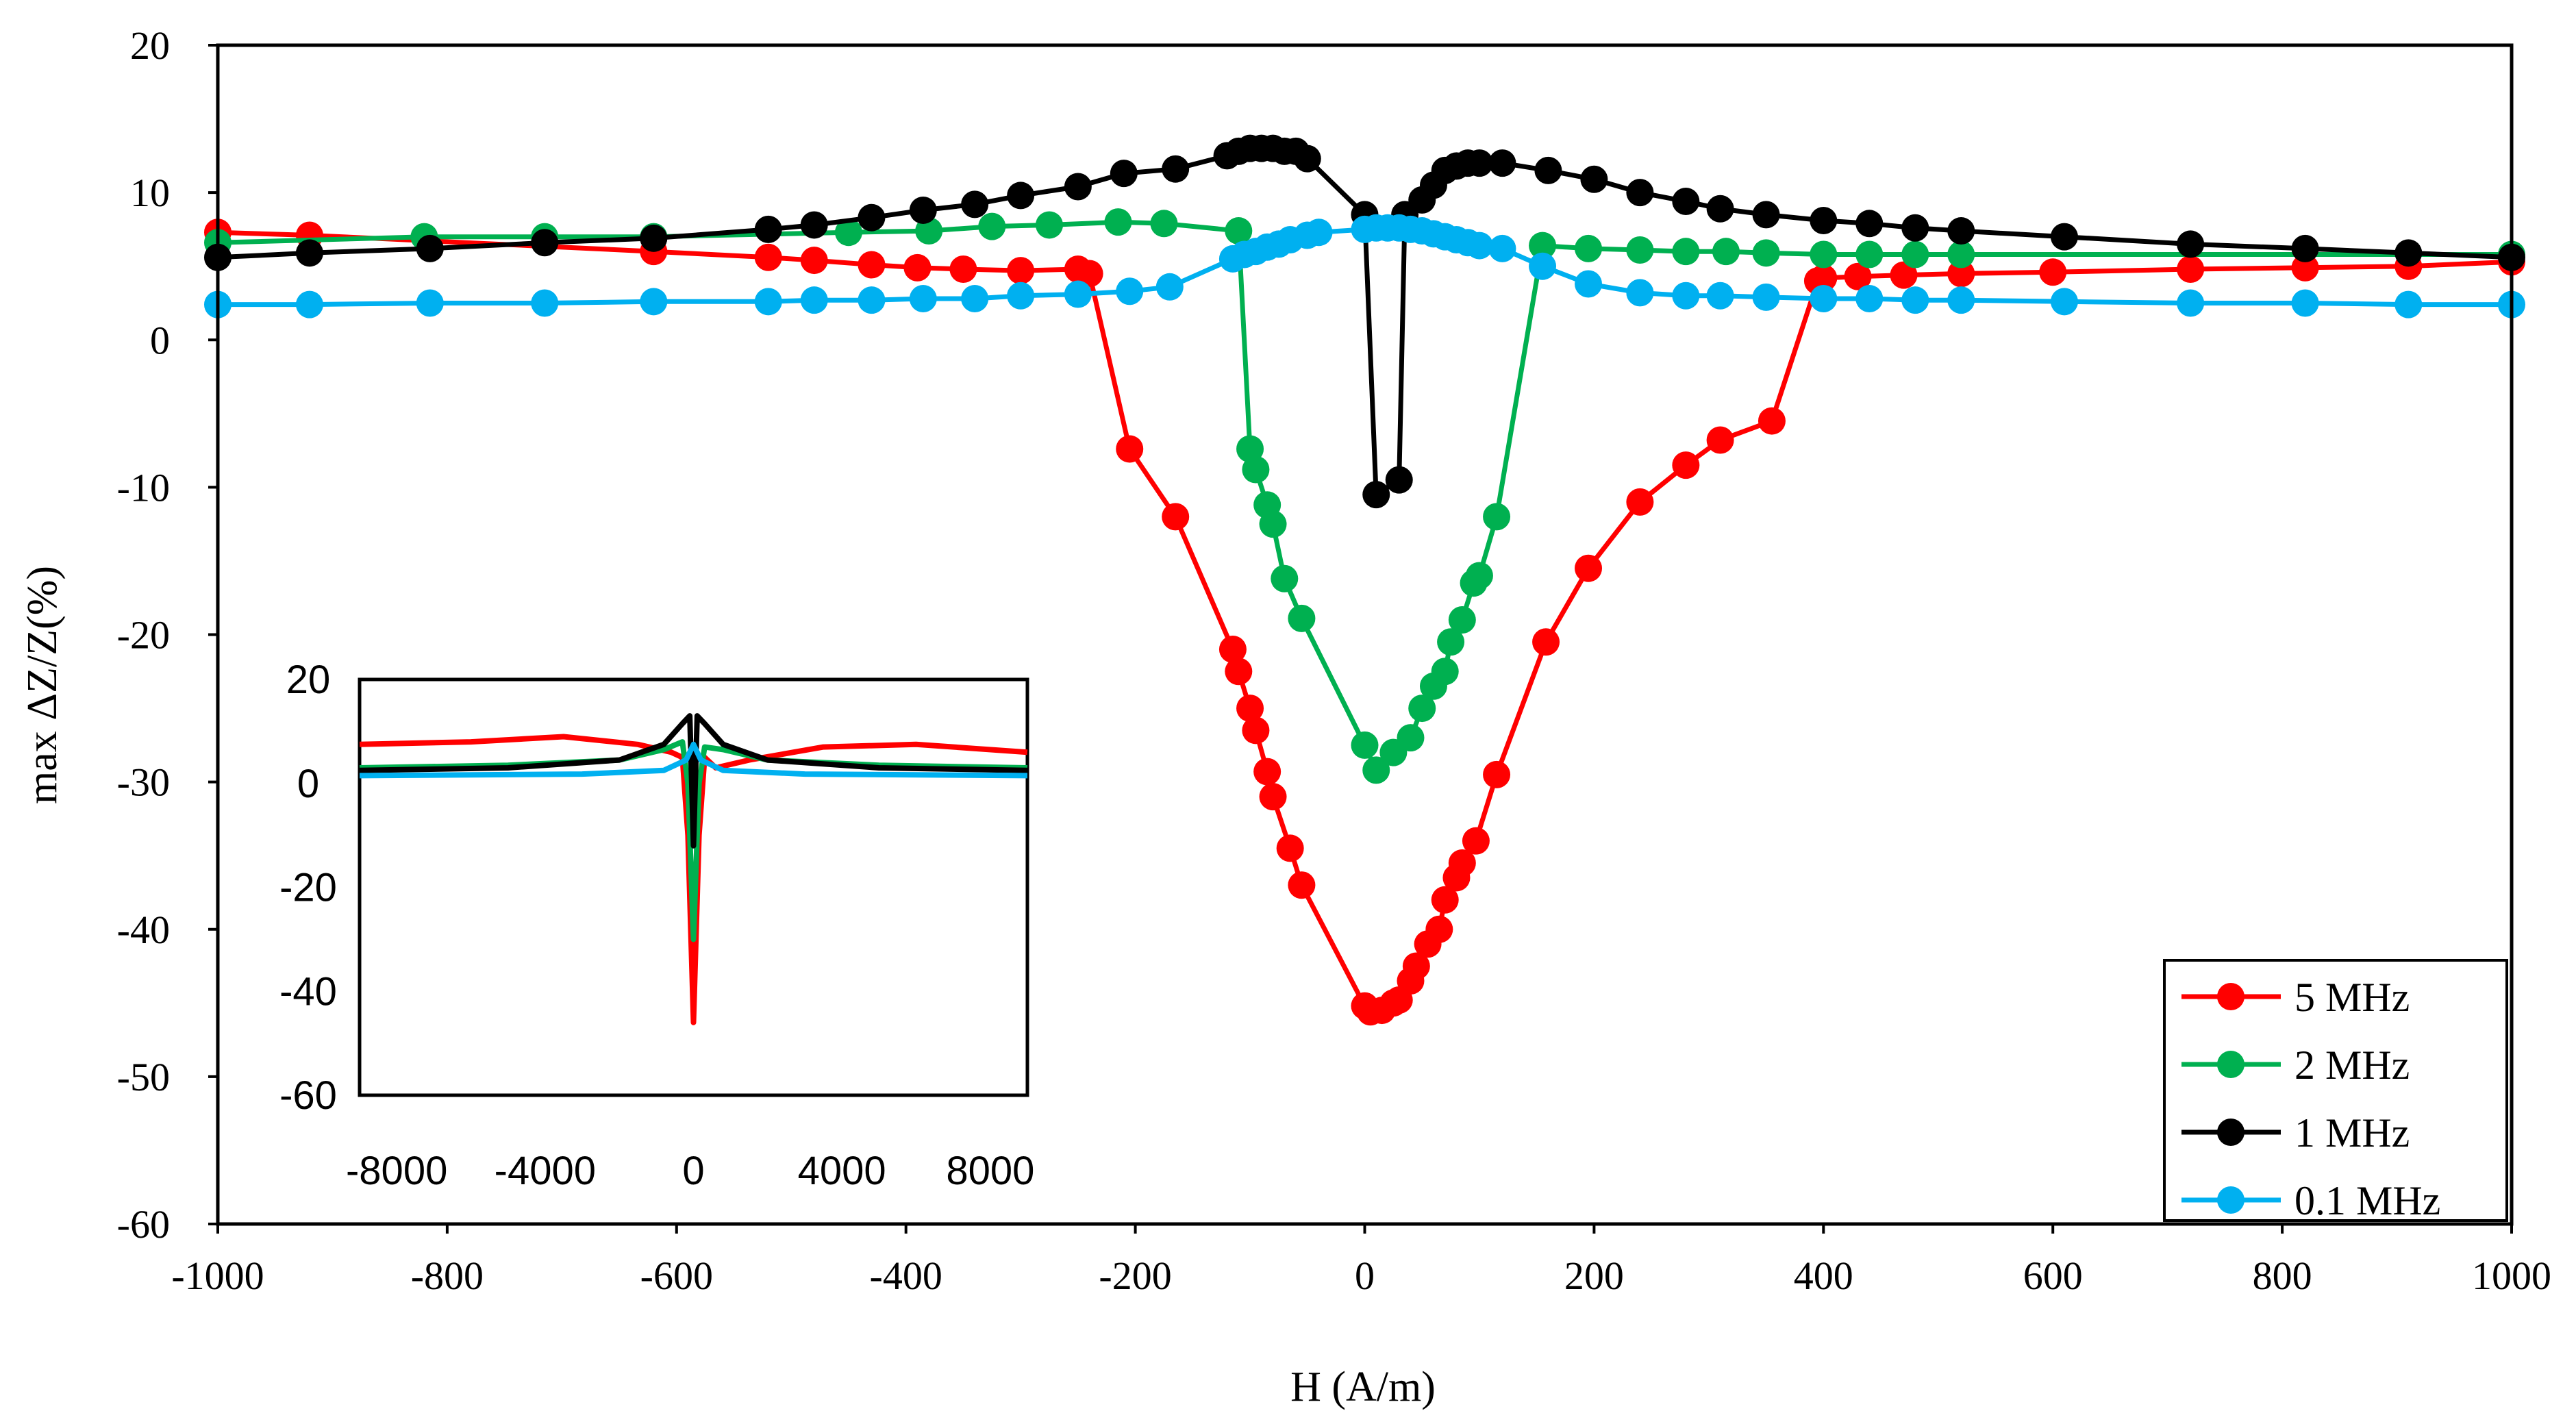 This screenshot has width=2576, height=1424. I want to click on series-0-1-mhz, so click(1364, 266).